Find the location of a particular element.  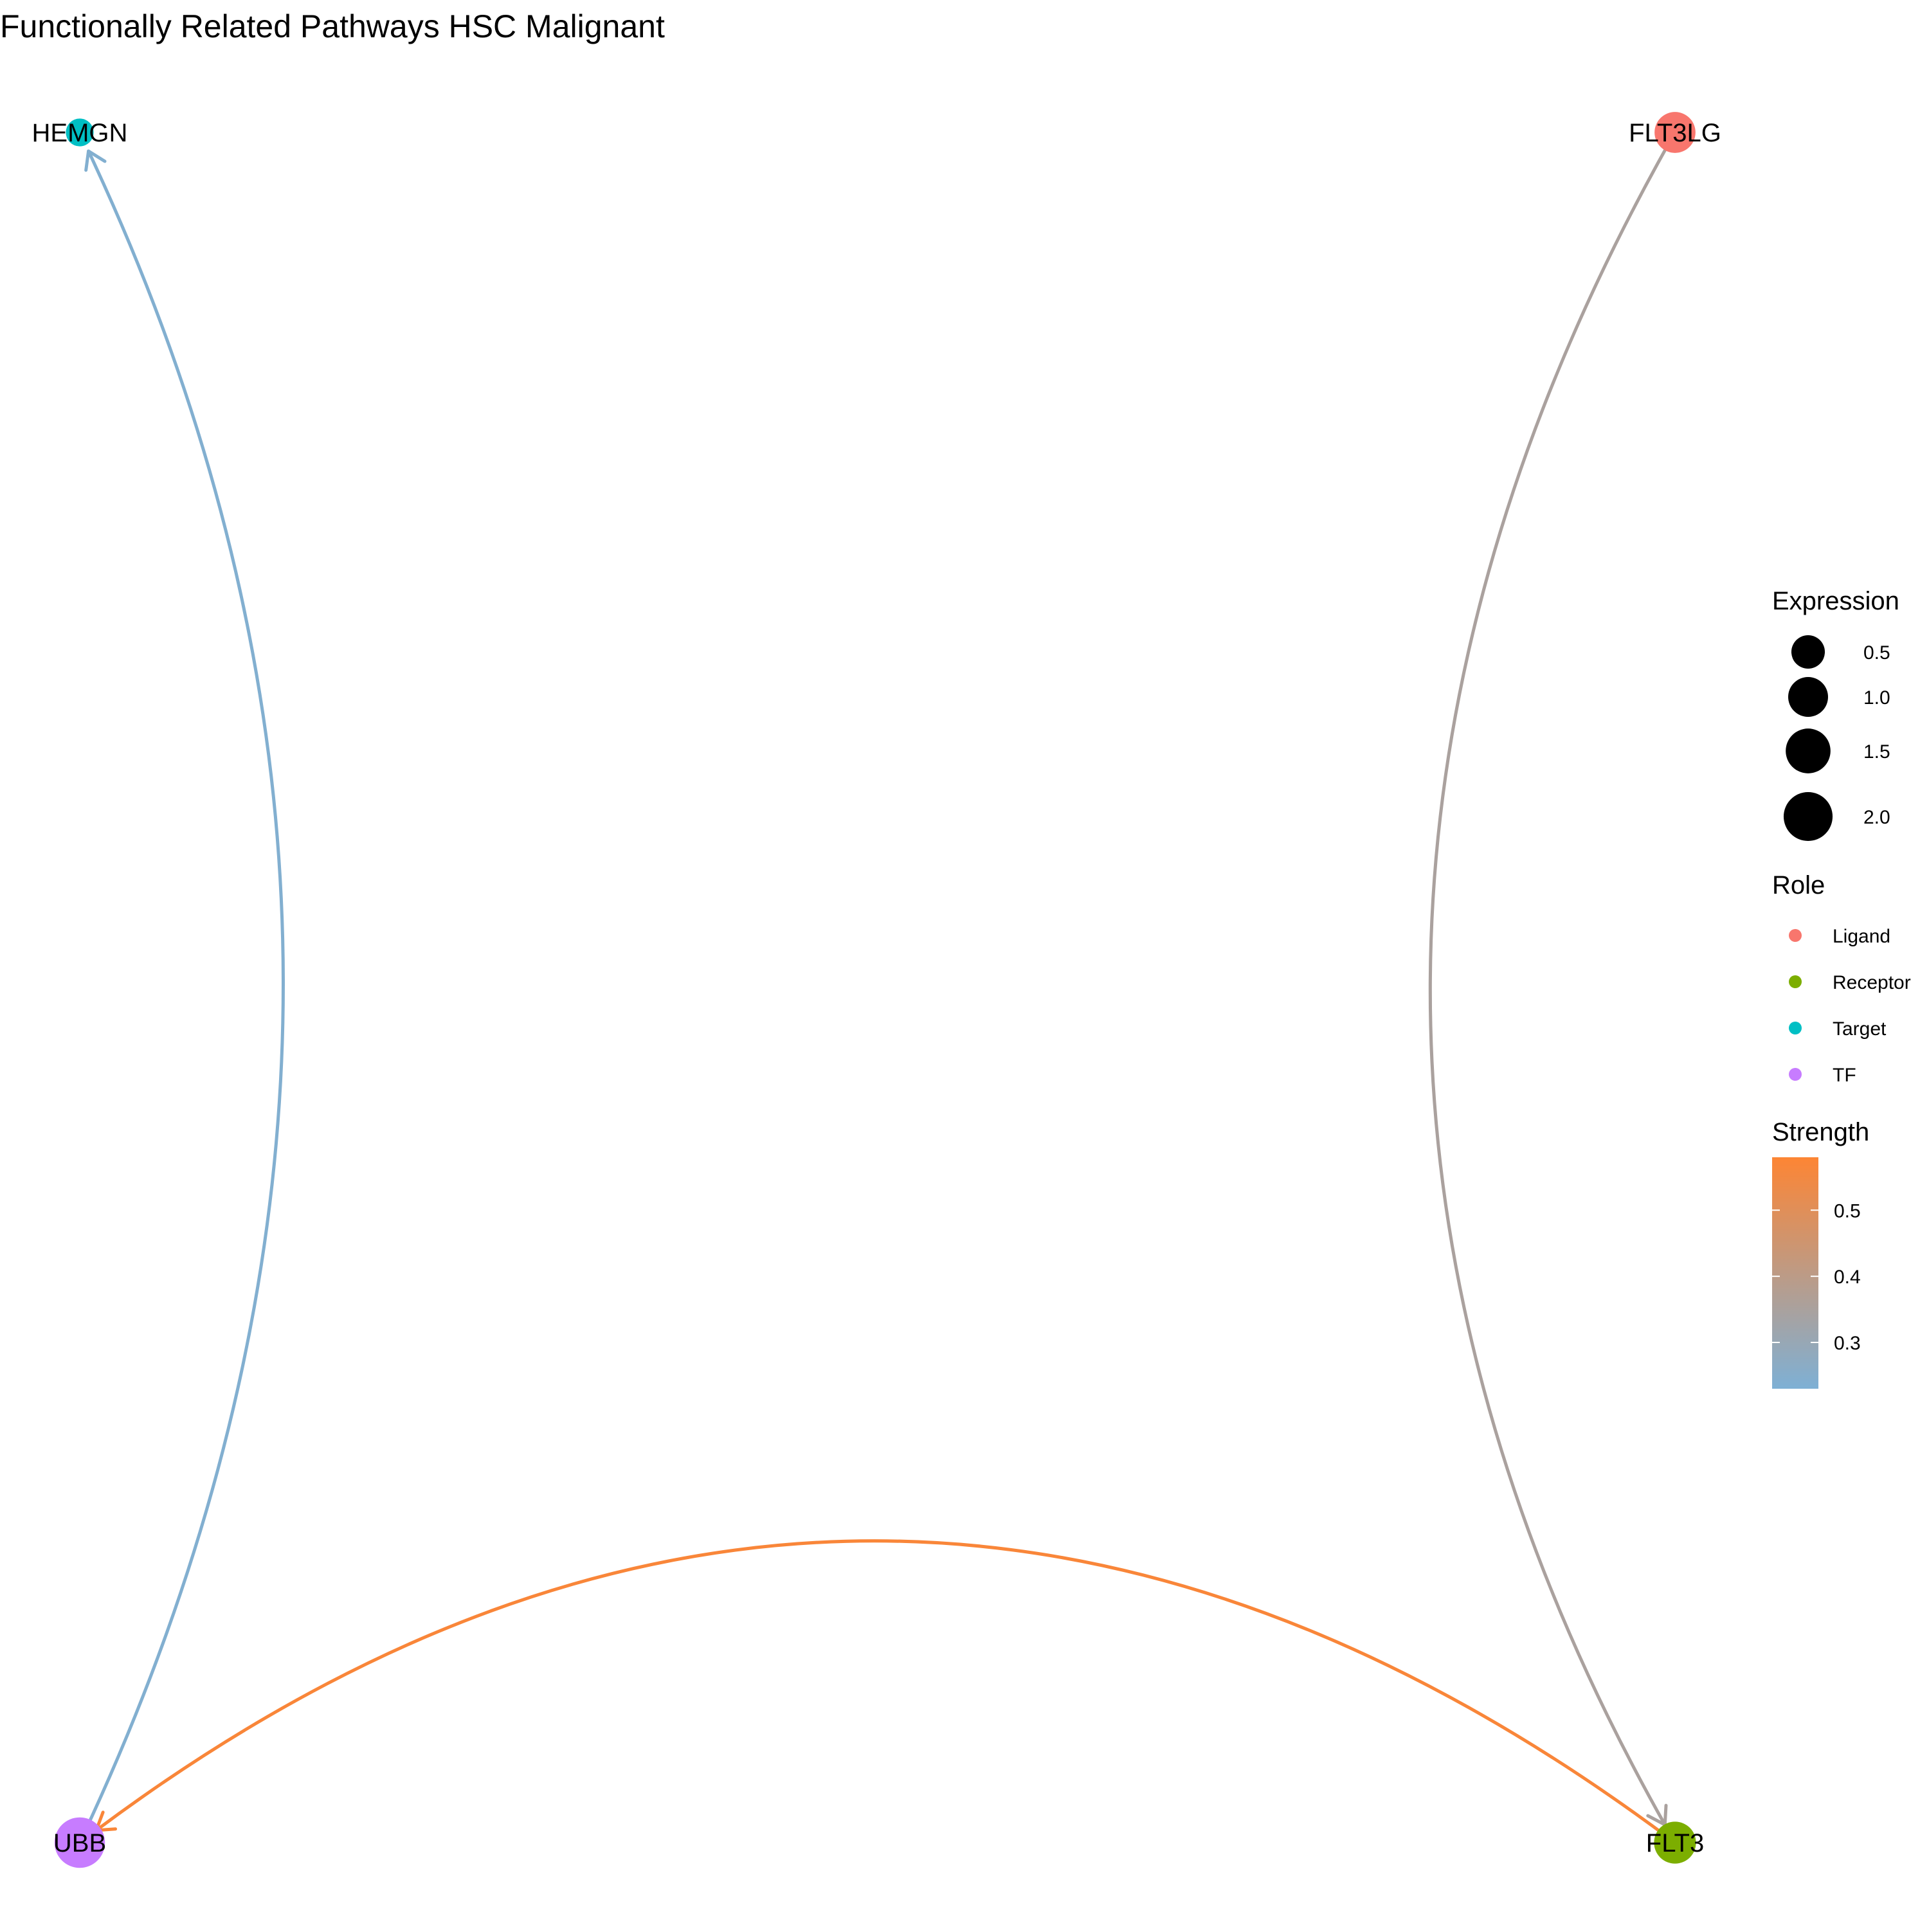

legend-expression-label: 2.0 is located at coordinates (1876, 817).